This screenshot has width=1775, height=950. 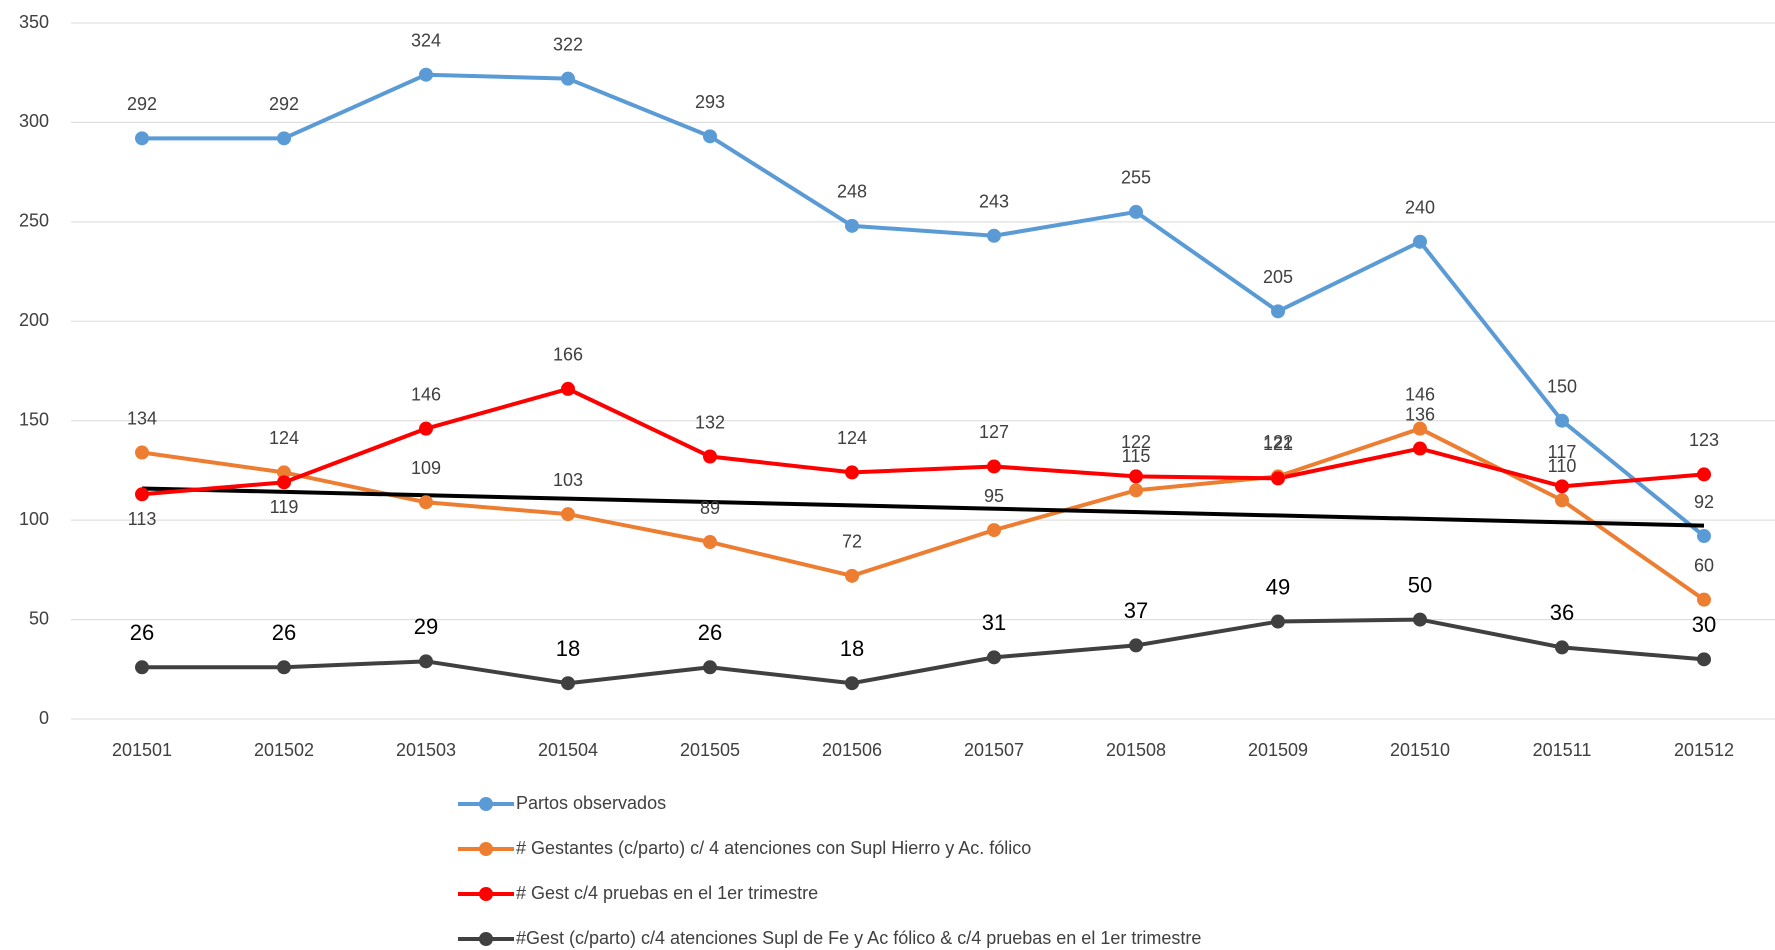 What do you see at coordinates (1562, 466) in the screenshot?
I see `data-label: 110` at bounding box center [1562, 466].